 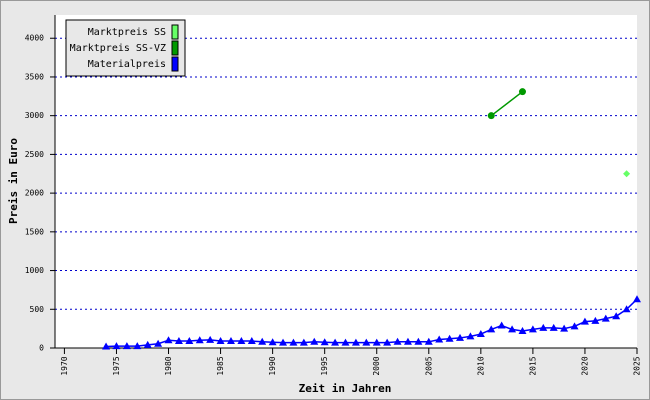 What do you see at coordinates (64, 365) in the screenshot?
I see `x-tick-label: 1970` at bounding box center [64, 365].